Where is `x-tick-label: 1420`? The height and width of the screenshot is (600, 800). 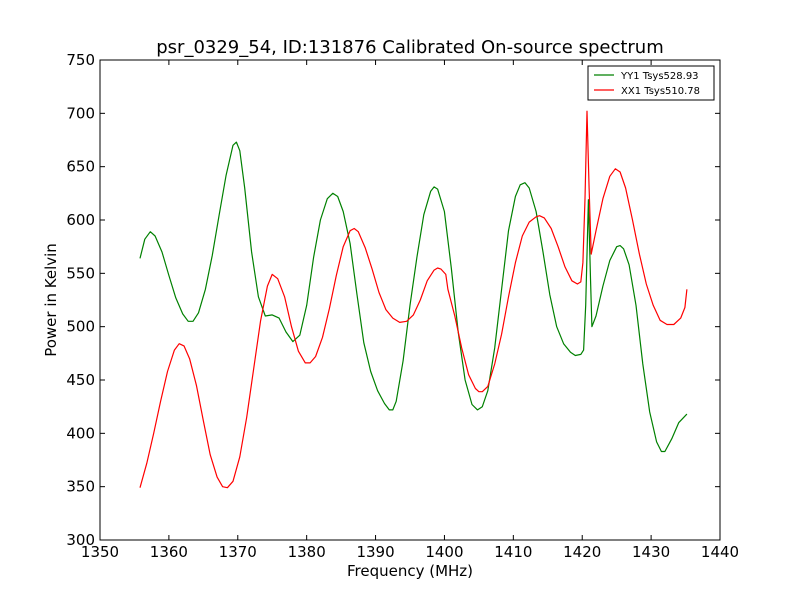 x-tick-label: 1420 is located at coordinates (582, 552).